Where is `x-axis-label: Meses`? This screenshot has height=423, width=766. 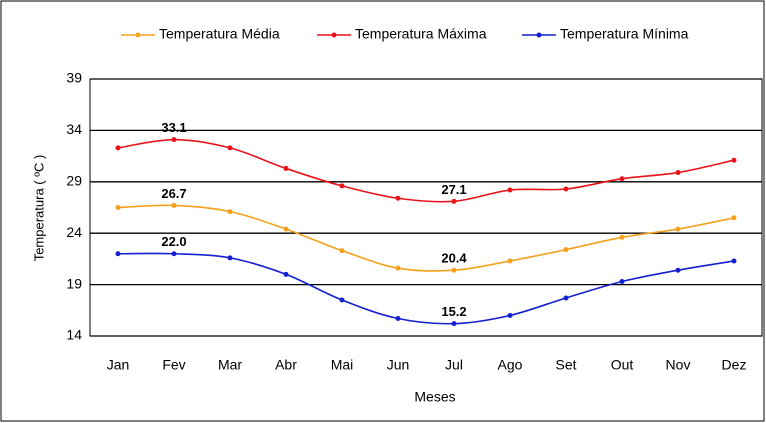 x-axis-label: Meses is located at coordinates (434, 397).